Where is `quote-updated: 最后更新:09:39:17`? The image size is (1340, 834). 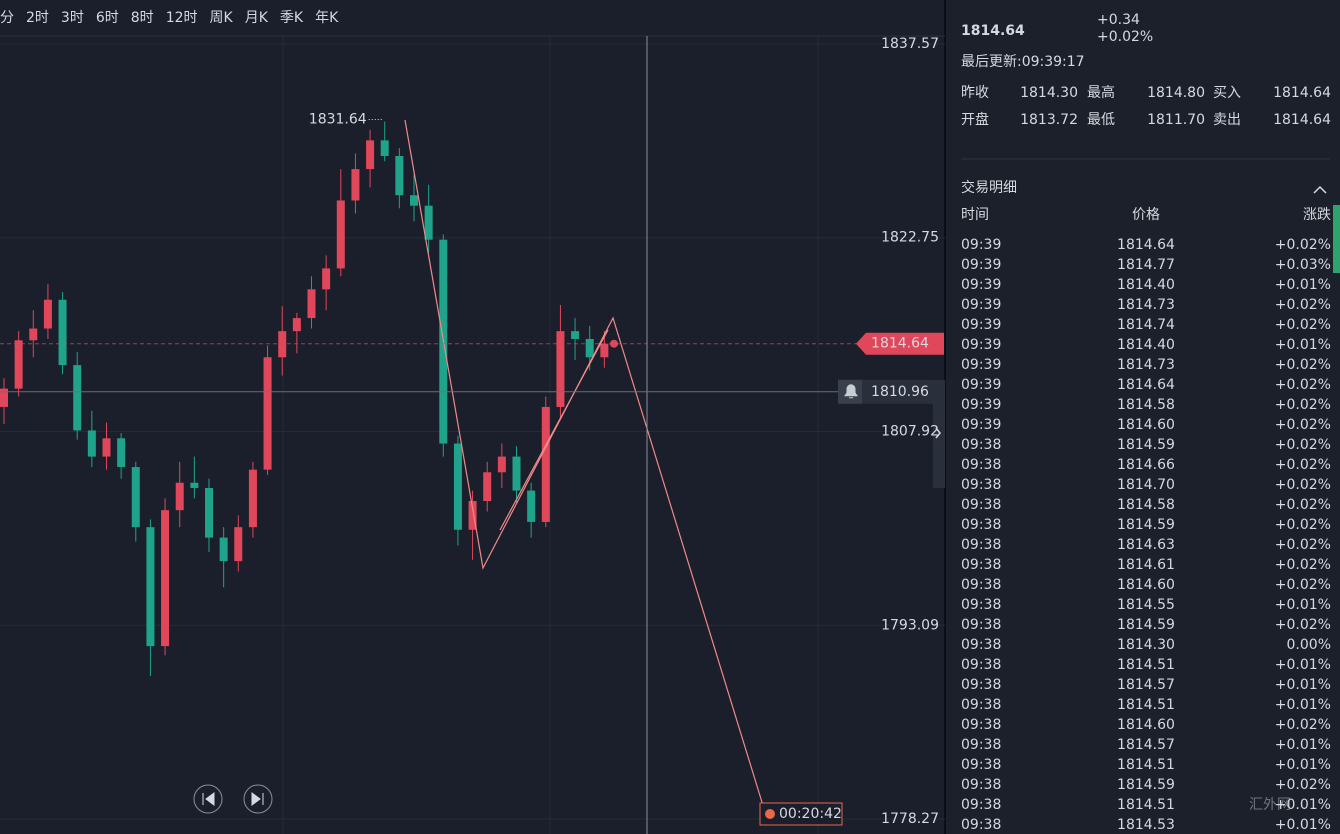
quote-updated: 最后更新:09:39:17 is located at coordinates (1023, 62).